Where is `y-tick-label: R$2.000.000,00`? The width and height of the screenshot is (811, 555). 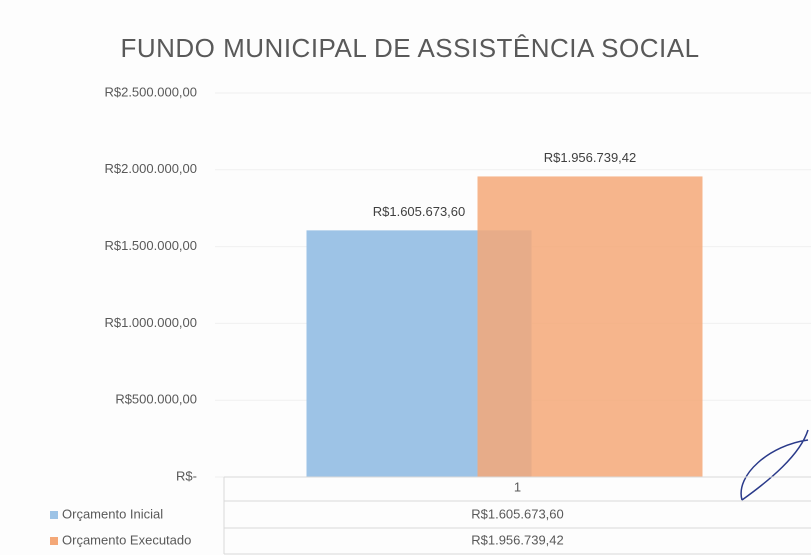 y-tick-label: R$2.000.000,00 is located at coordinates (150, 168).